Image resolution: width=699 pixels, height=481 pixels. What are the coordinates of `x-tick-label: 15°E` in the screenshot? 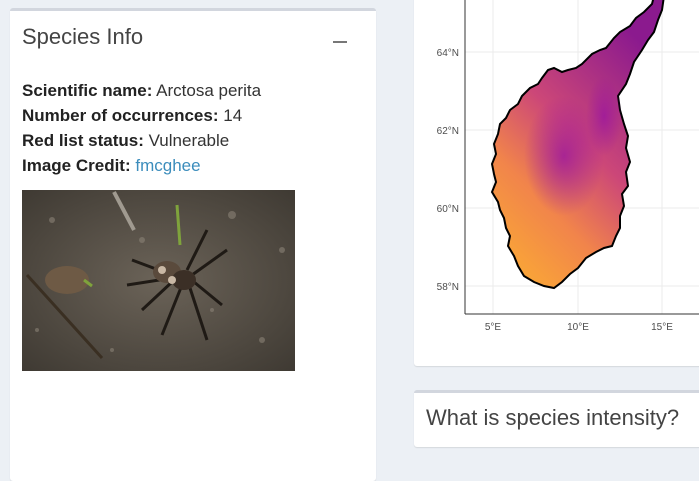 It's located at (662, 327).